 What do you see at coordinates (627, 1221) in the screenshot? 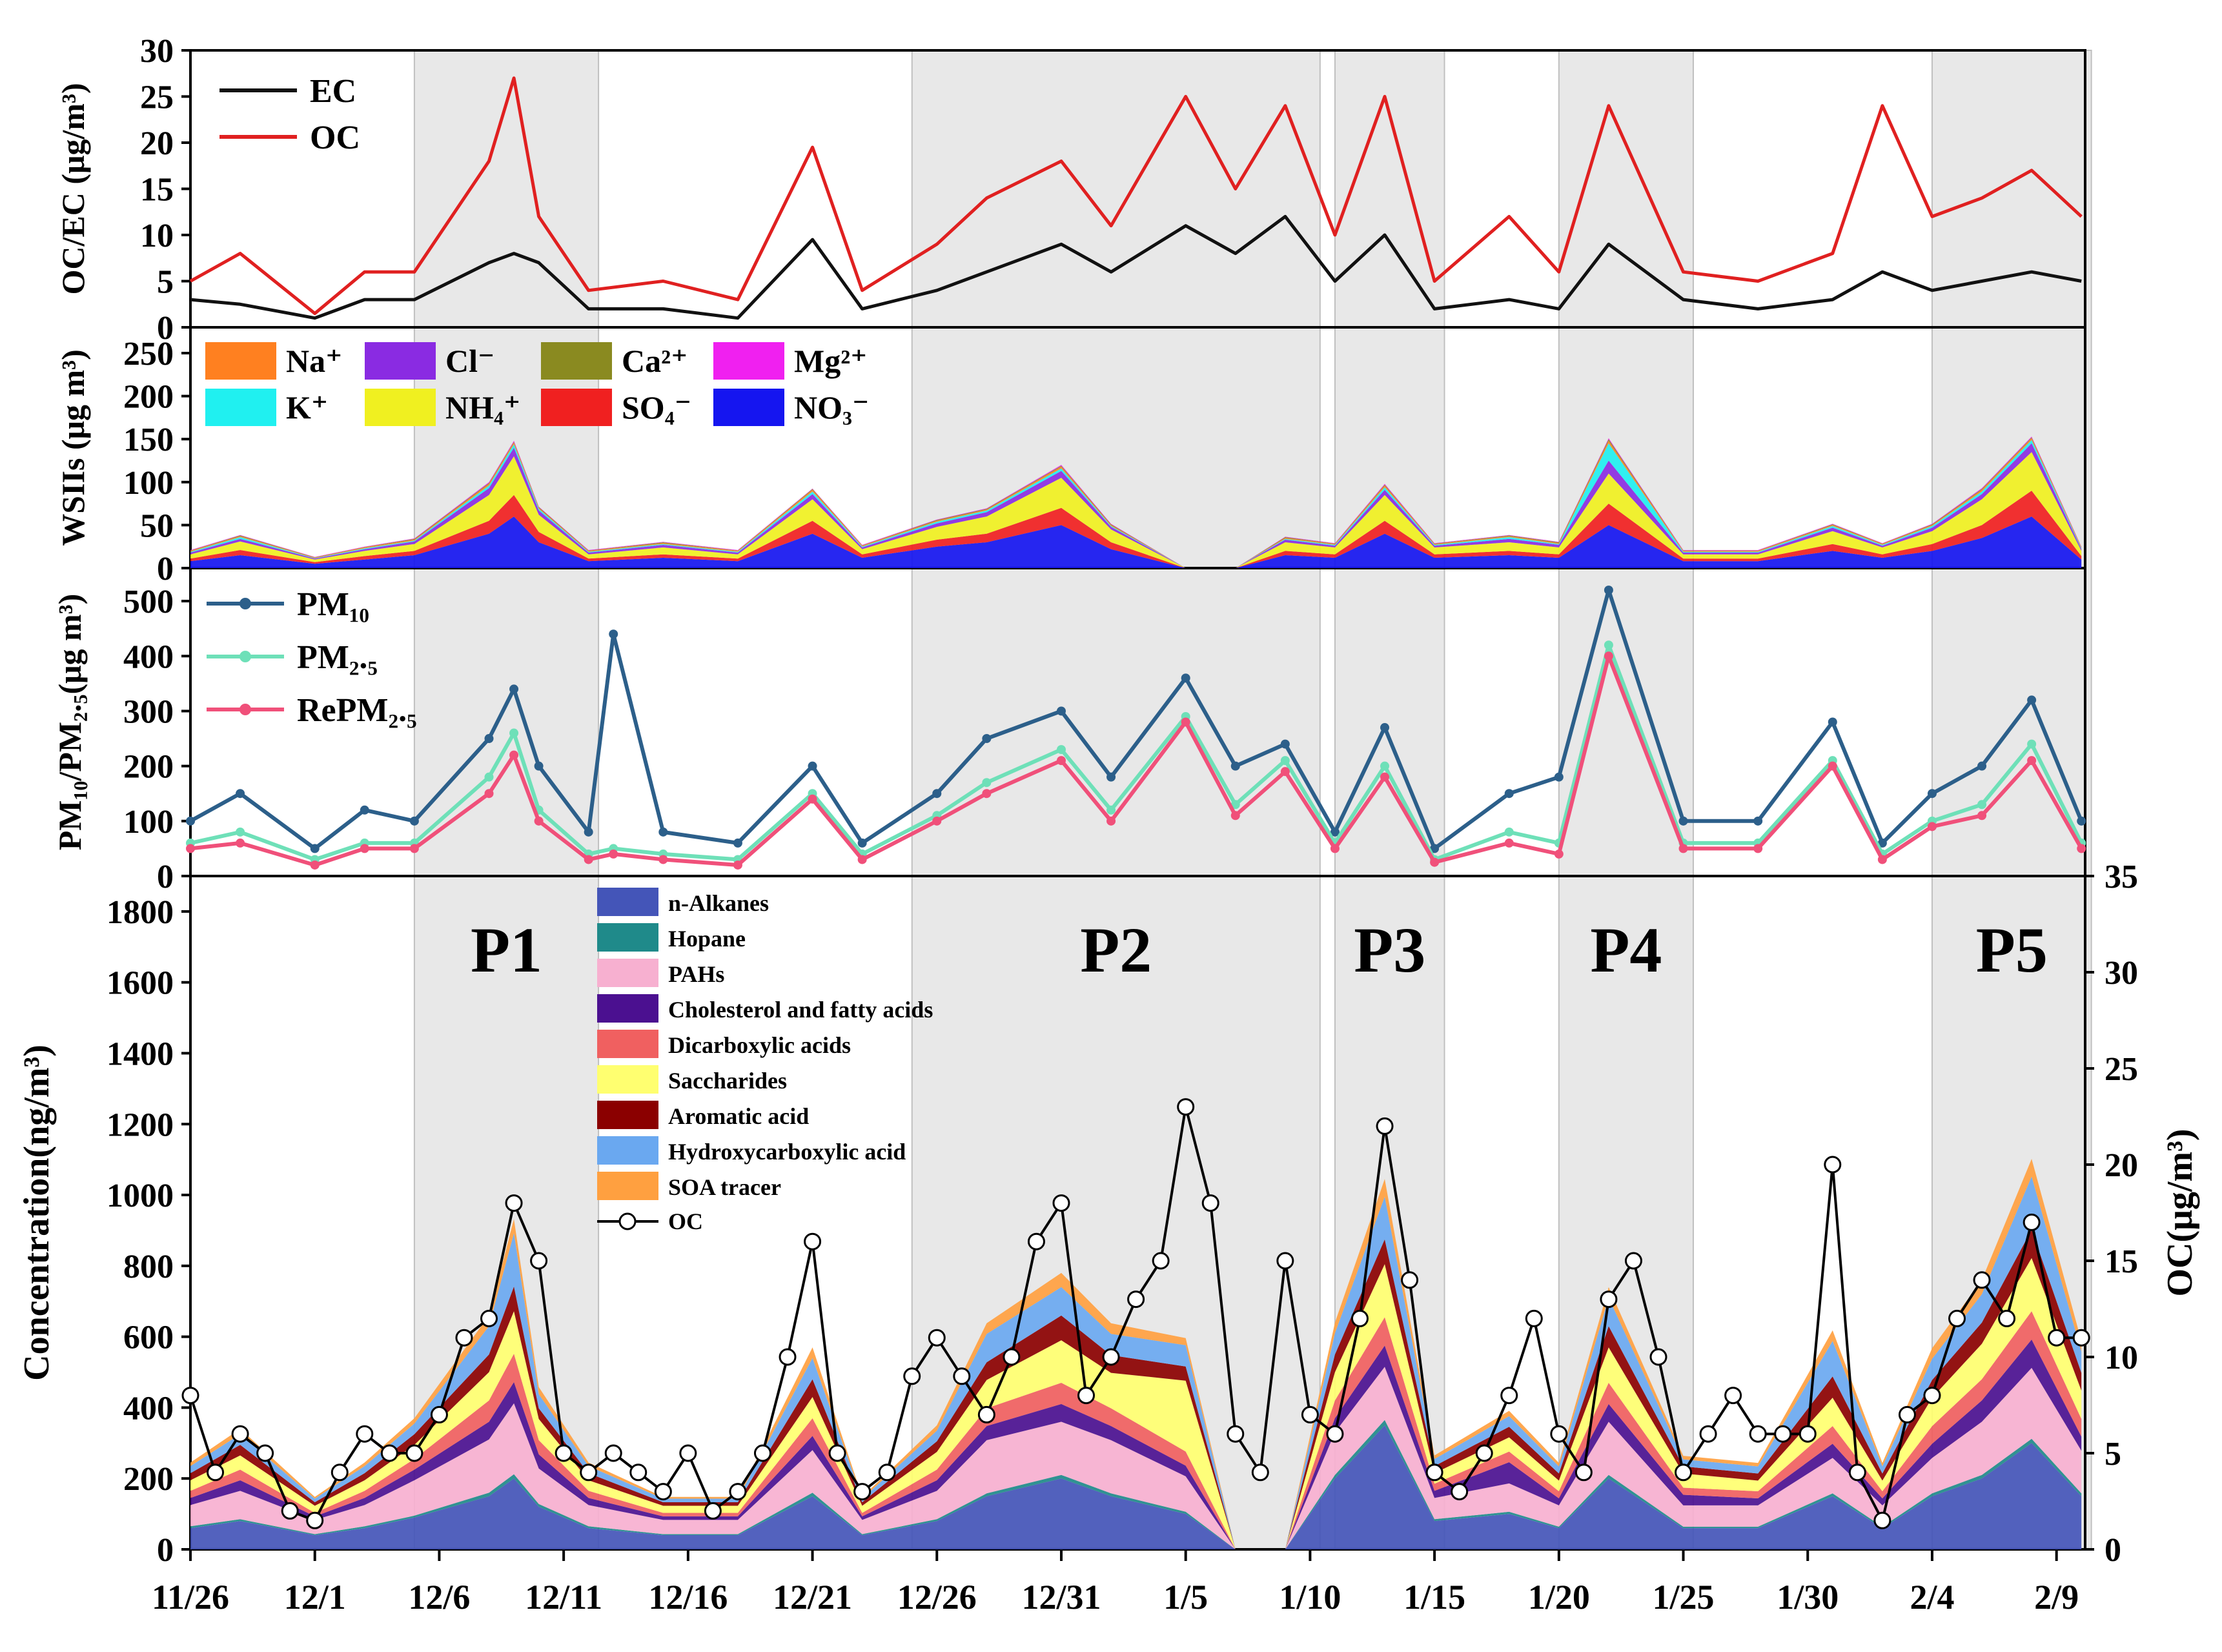
I see `legend-marker-OC` at bounding box center [627, 1221].